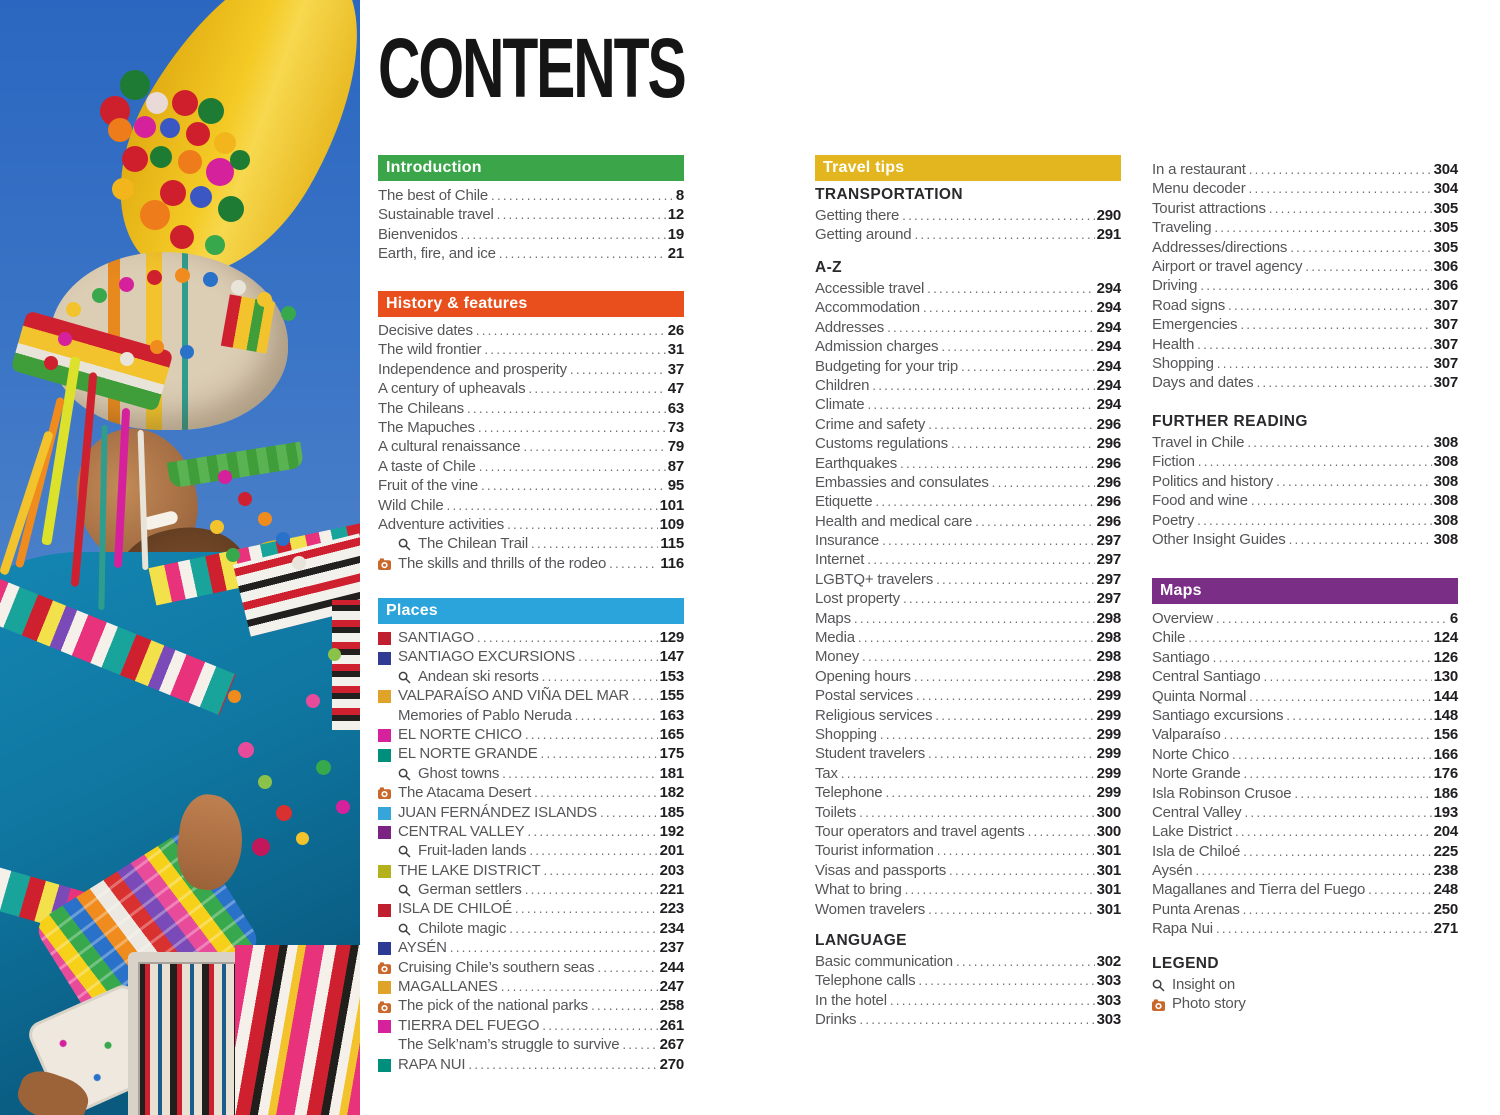  What do you see at coordinates (968, 522) in the screenshot?
I see `toc-entry: Health and medical care 296` at bounding box center [968, 522].